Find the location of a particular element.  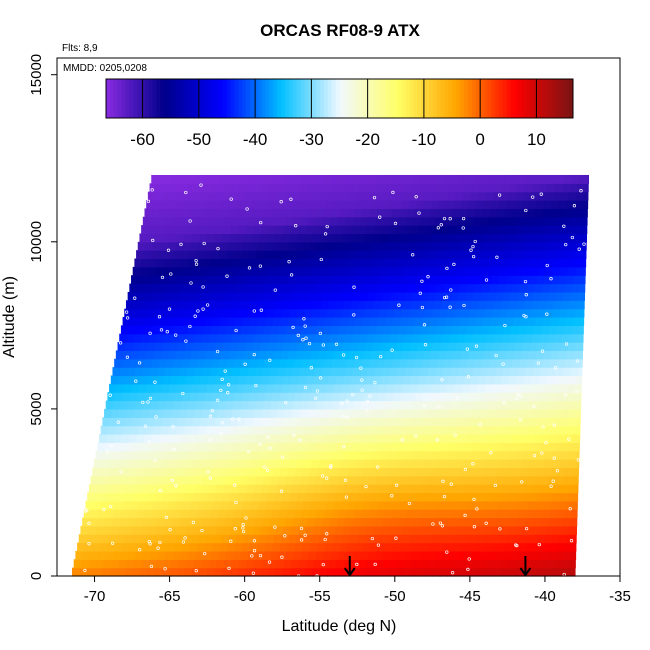

x-axis-label: Latitude (deg N) is located at coordinates (339, 626).